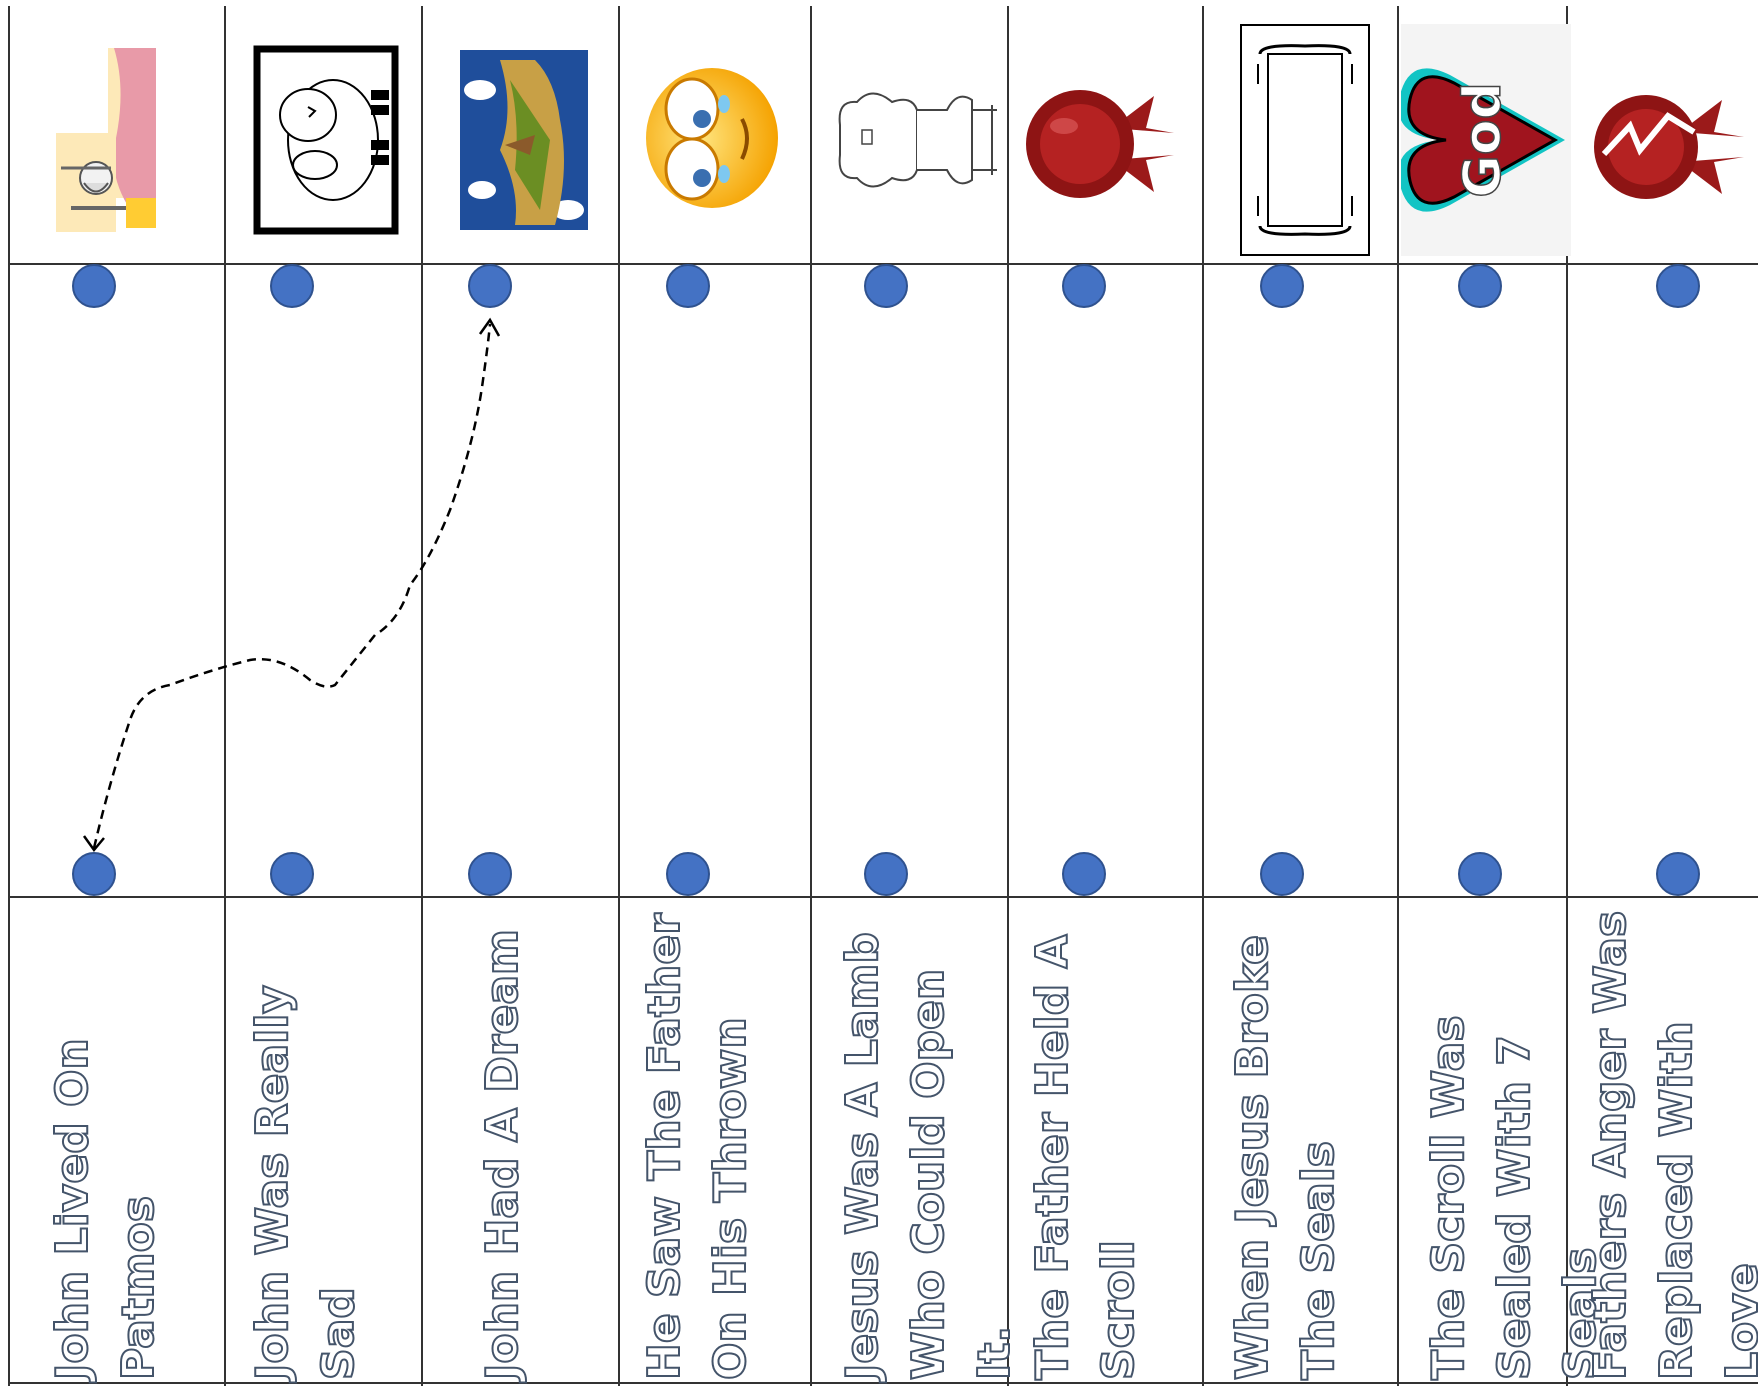 The width and height of the screenshot is (1758, 1391). Describe the element at coordinates (1085, 1158) in the screenshot. I see `statement-label: The Father Held A Scroll` at that location.